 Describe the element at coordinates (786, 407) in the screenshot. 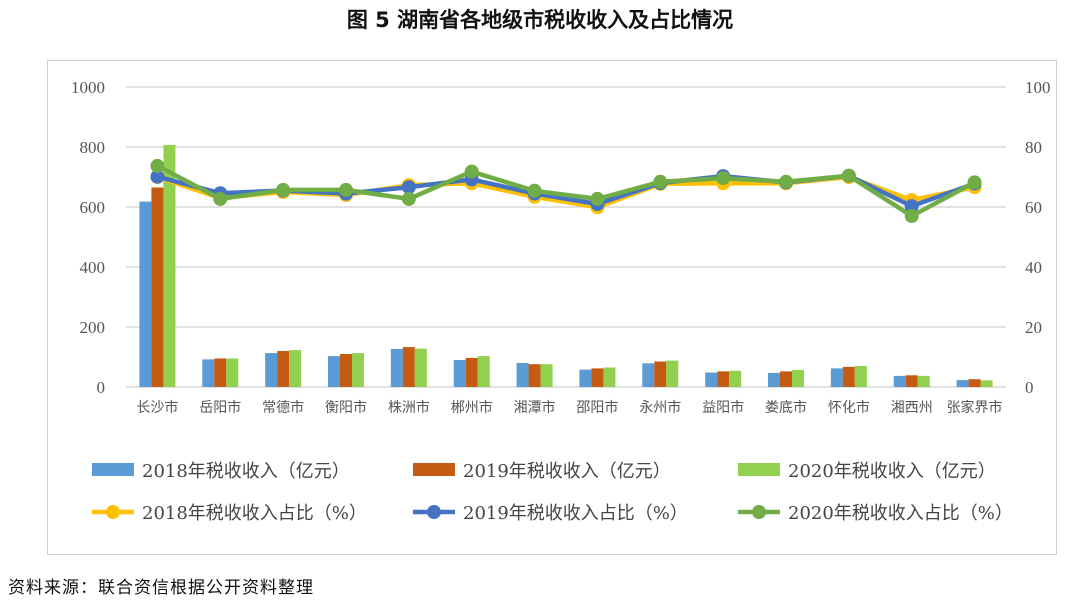

I see `category-label: 娄底市` at that location.